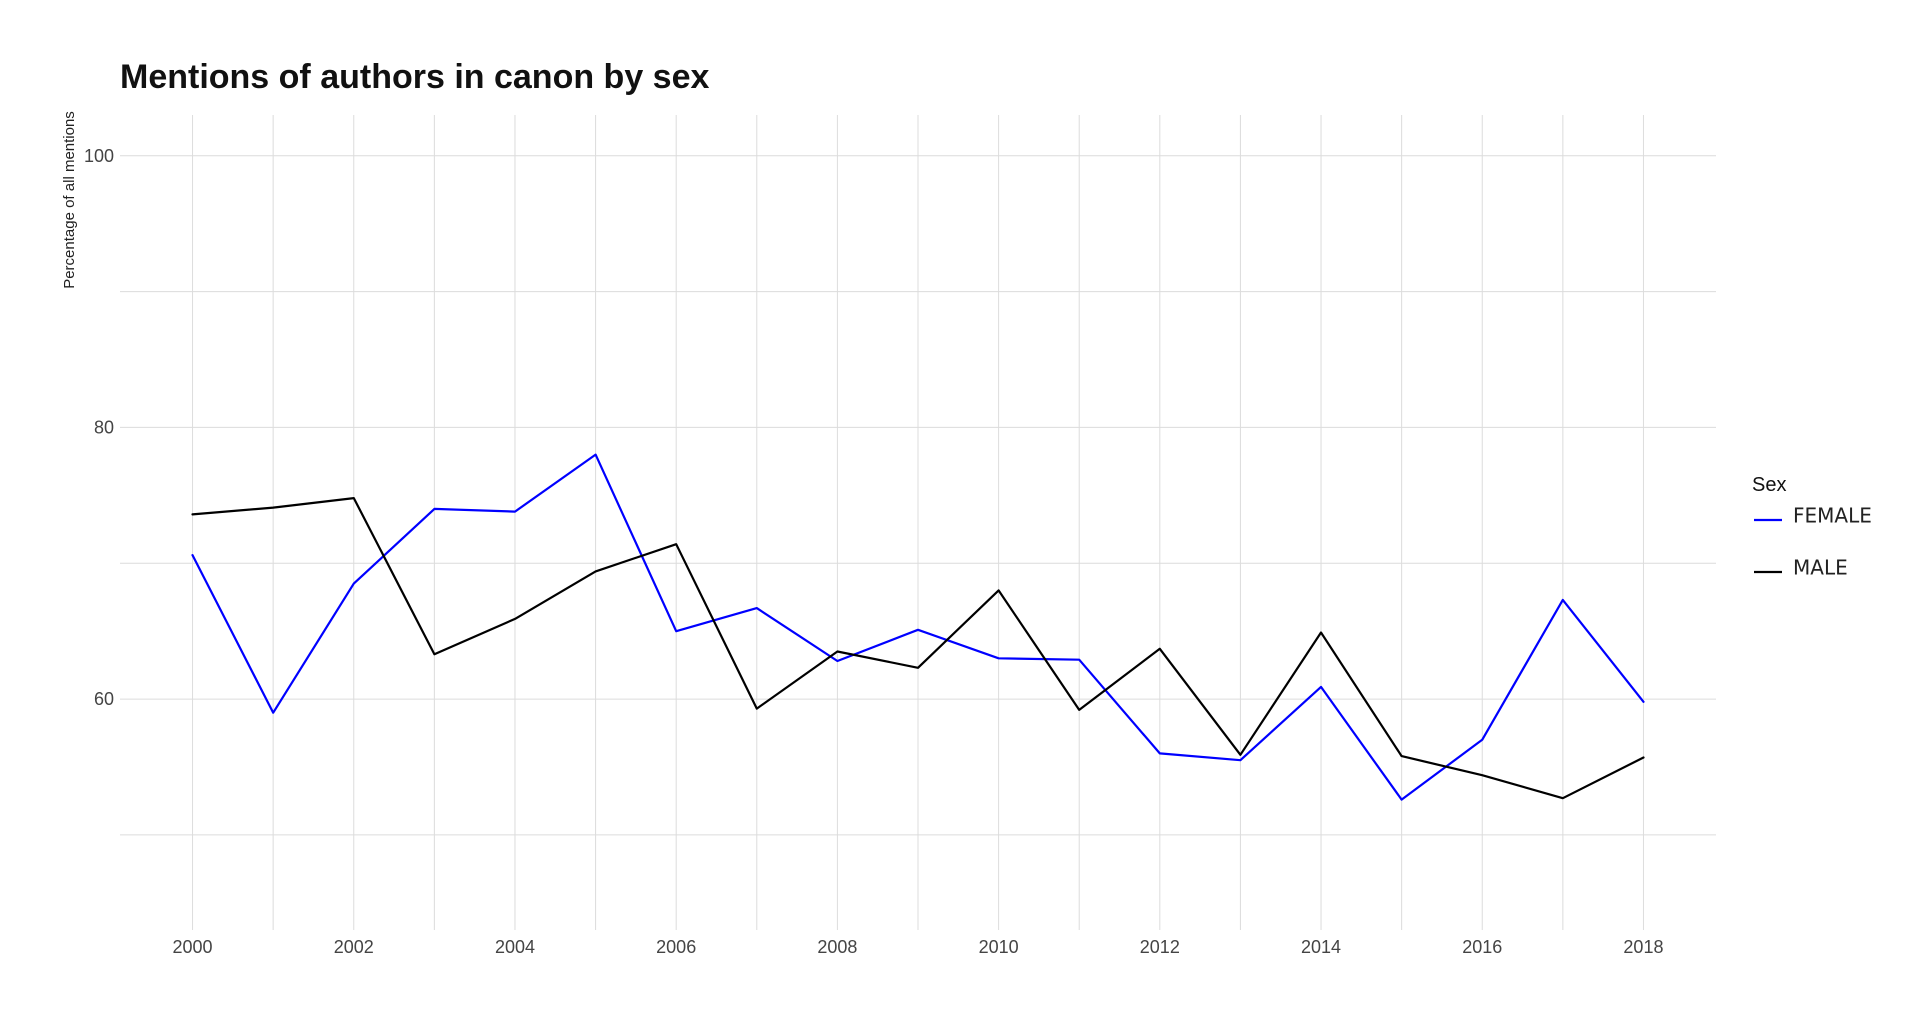  What do you see at coordinates (999, 947) in the screenshot?
I see `x-tick-label: 2010` at bounding box center [999, 947].